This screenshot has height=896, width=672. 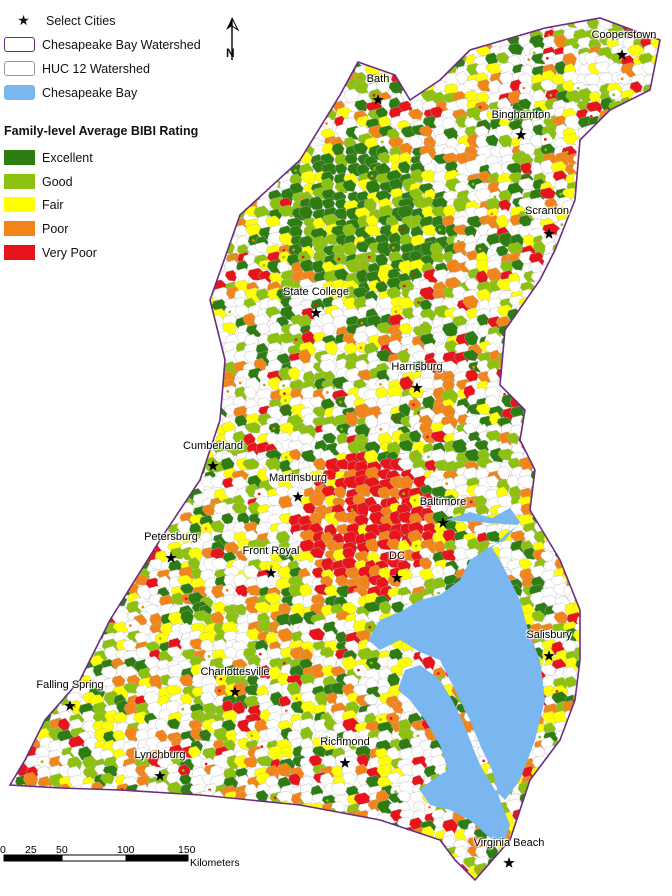 What do you see at coordinates (233, 38) in the screenshot?
I see `north-arrow-icon` at bounding box center [233, 38].